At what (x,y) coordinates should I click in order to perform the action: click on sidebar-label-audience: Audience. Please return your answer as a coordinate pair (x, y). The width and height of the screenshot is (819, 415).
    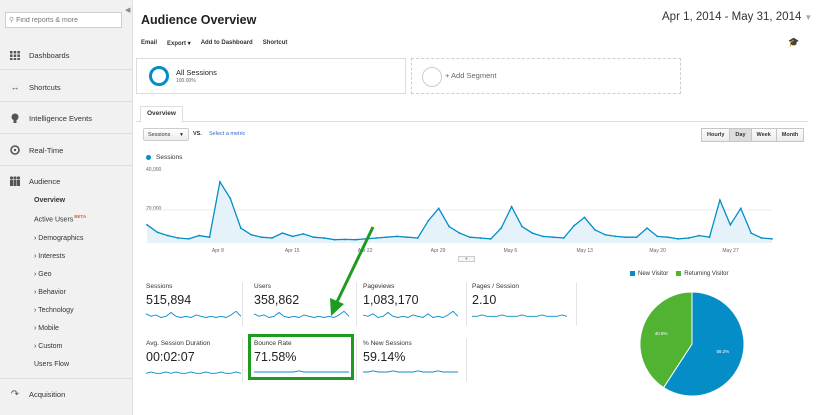
    Looking at the image, I should click on (45, 181).